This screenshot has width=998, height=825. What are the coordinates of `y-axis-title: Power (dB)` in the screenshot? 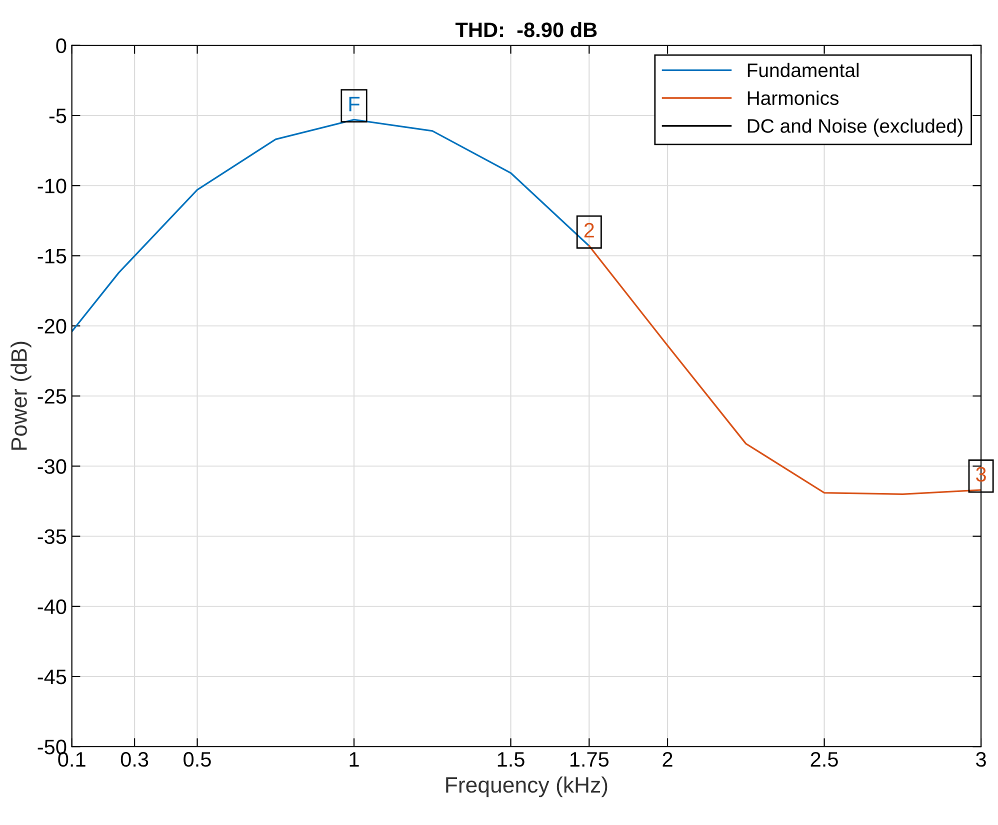 It's located at (21, 396).